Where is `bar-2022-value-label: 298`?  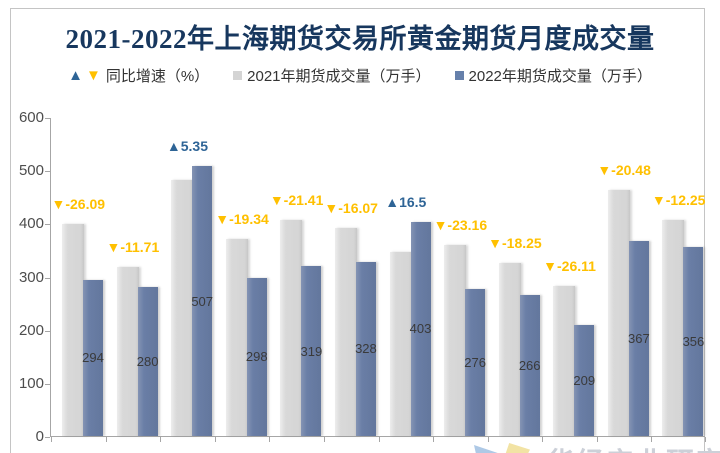 bar-2022-value-label: 298 is located at coordinates (256, 357).